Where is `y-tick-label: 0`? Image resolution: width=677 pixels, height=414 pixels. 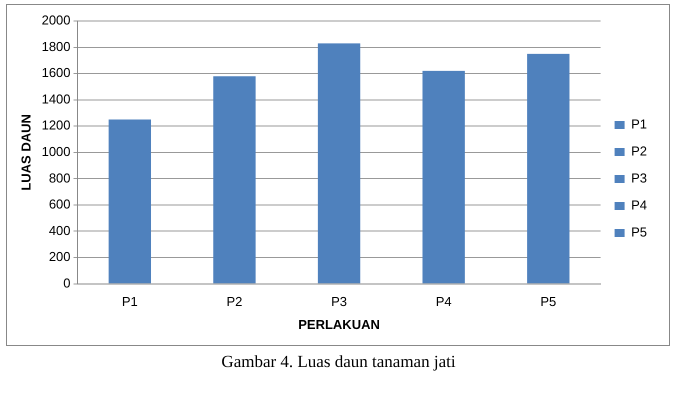
y-tick-label: 0 is located at coordinates (67, 282).